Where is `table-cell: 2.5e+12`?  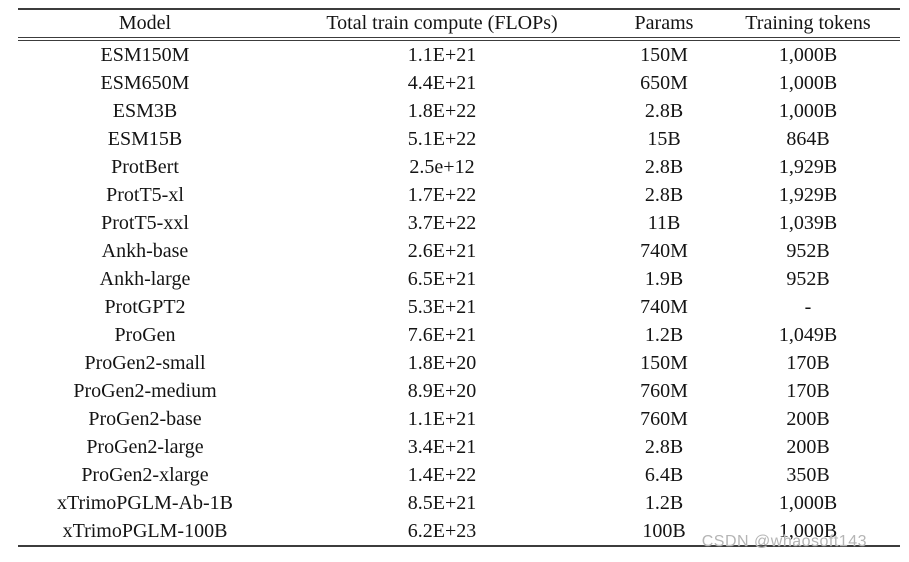
table-cell: 2.5e+12 is located at coordinates (442, 166).